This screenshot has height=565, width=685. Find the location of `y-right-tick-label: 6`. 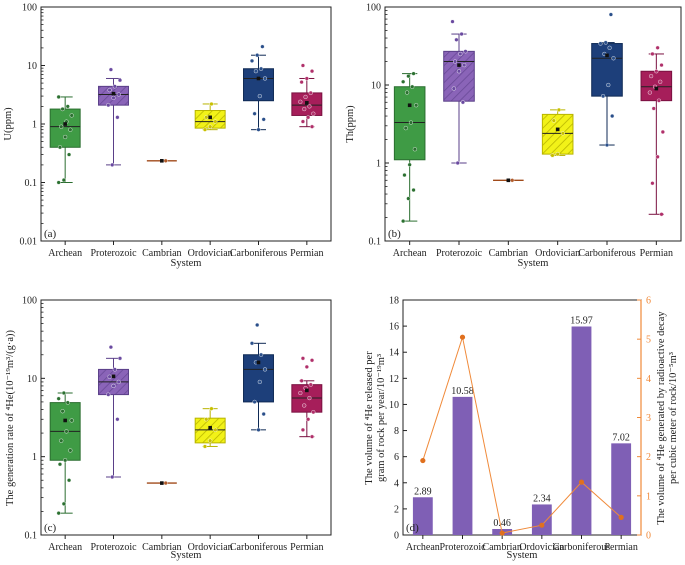

y-right-tick-label: 6 is located at coordinates (648, 301).